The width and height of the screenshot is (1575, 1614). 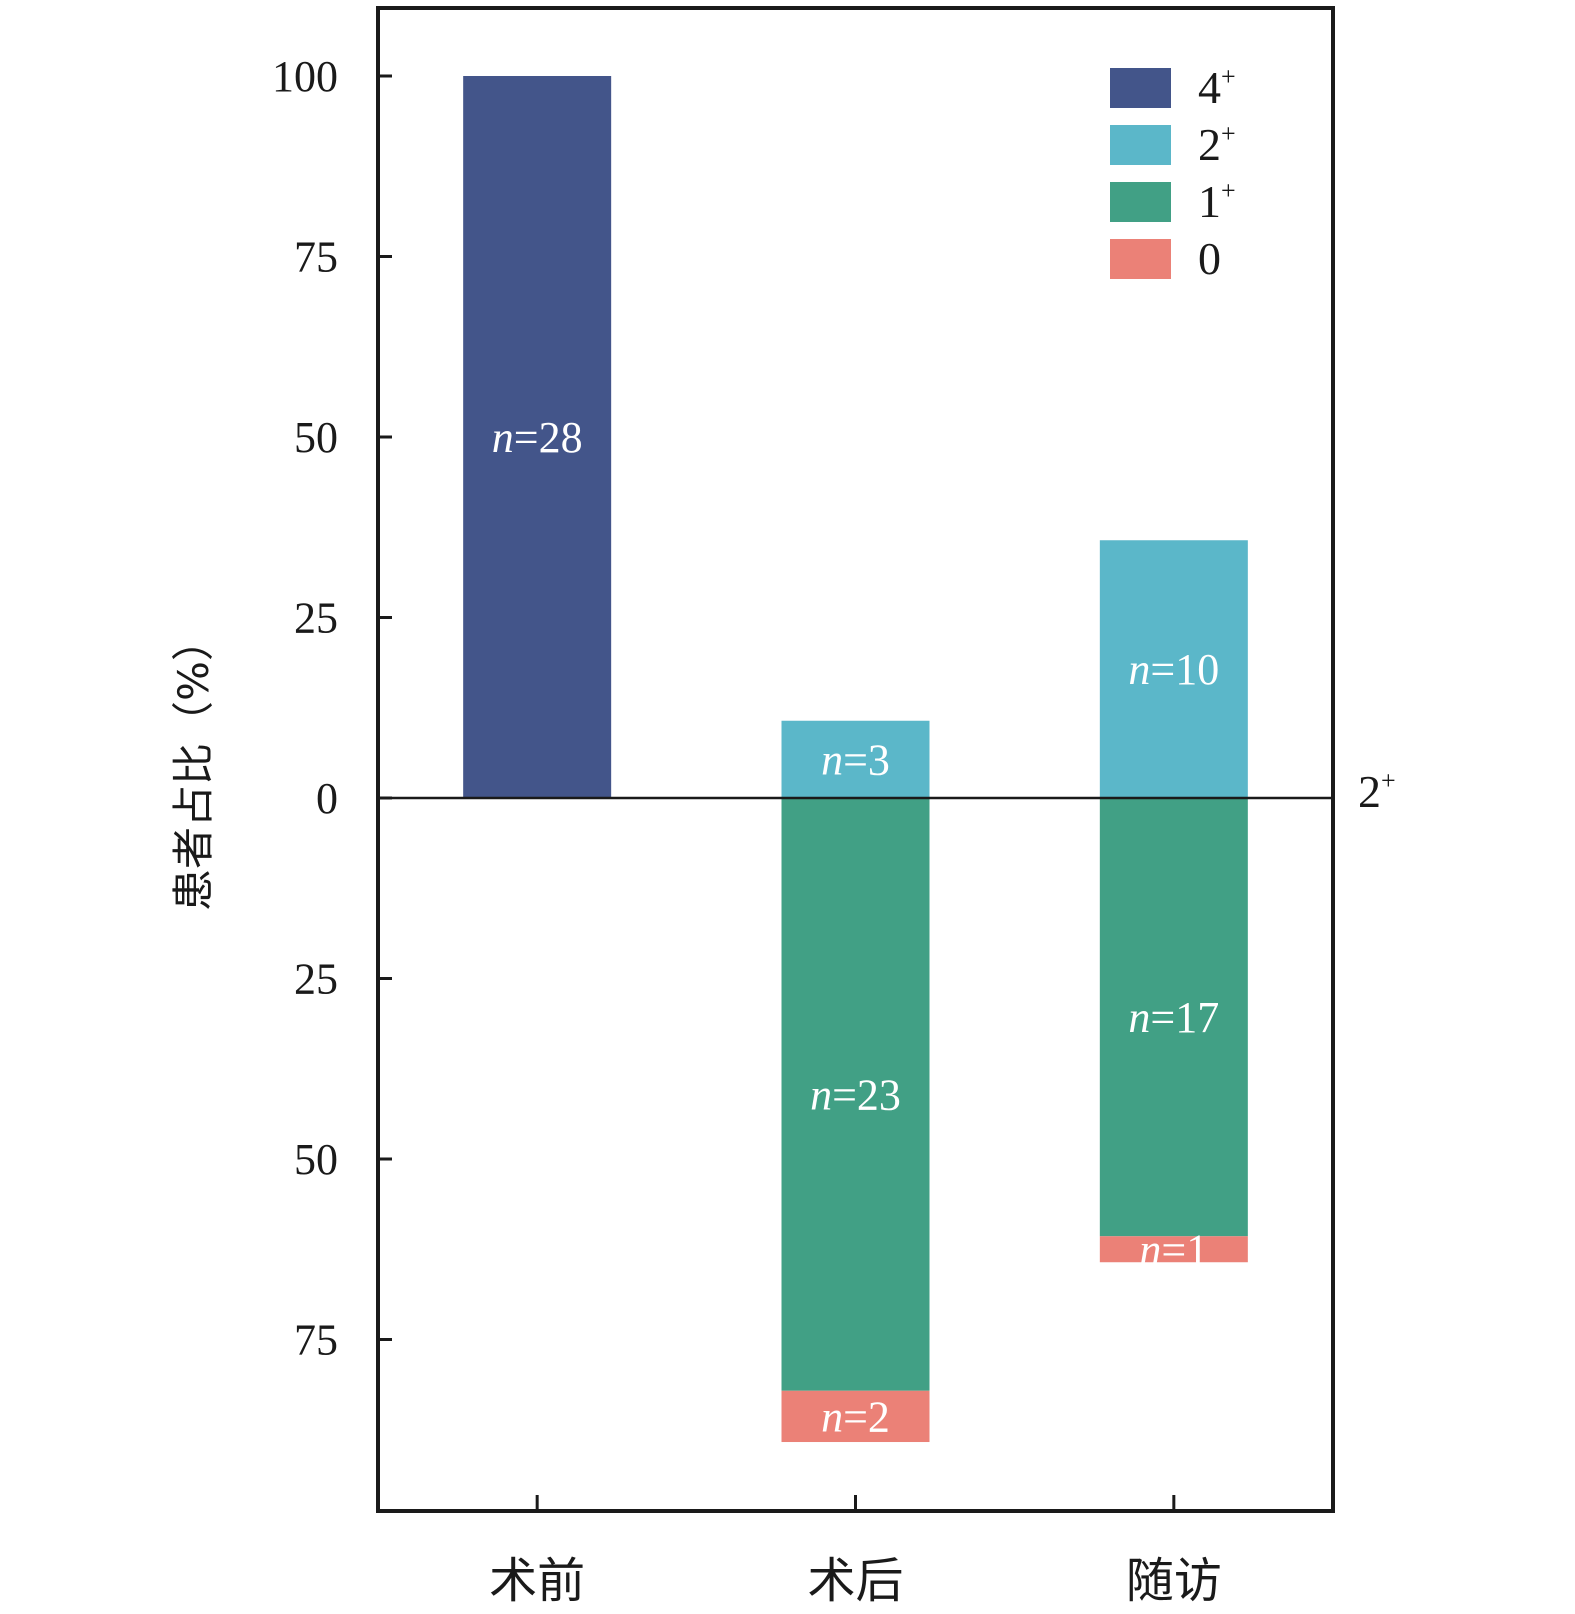 I want to click on y-tick-label: 100, so click(x=305, y=76).